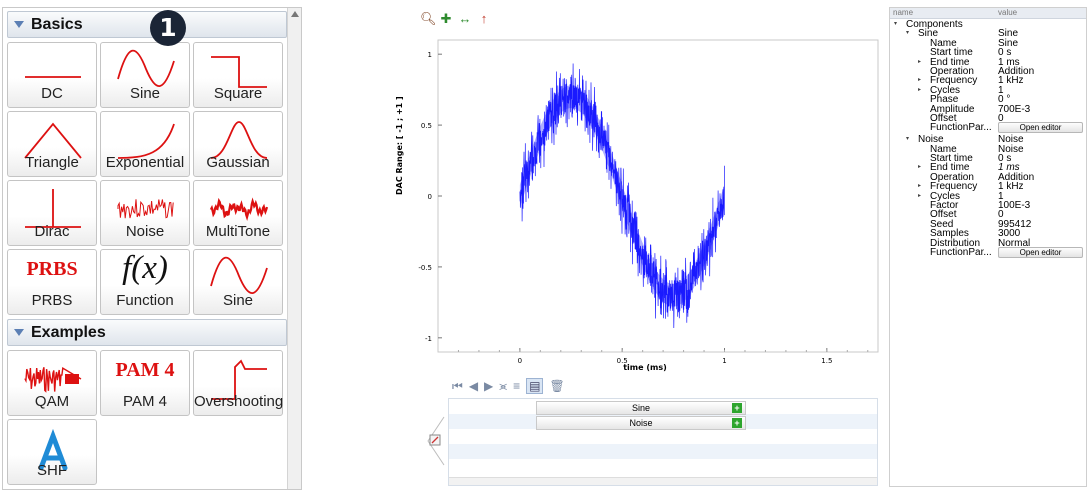 This screenshot has width=1087, height=490. Describe the element at coordinates (238, 383) in the screenshot. I see `tile-overshooting: Overshooting` at that location.